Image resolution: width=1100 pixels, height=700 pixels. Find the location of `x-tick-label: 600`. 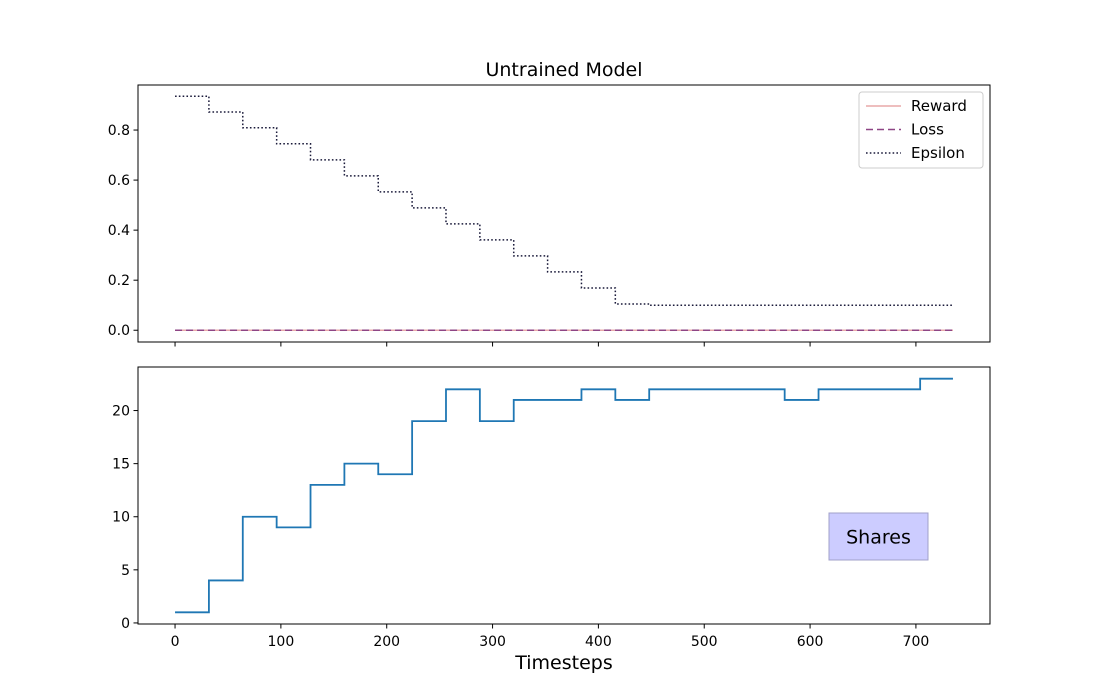

x-tick-label: 600 is located at coordinates (810, 642).